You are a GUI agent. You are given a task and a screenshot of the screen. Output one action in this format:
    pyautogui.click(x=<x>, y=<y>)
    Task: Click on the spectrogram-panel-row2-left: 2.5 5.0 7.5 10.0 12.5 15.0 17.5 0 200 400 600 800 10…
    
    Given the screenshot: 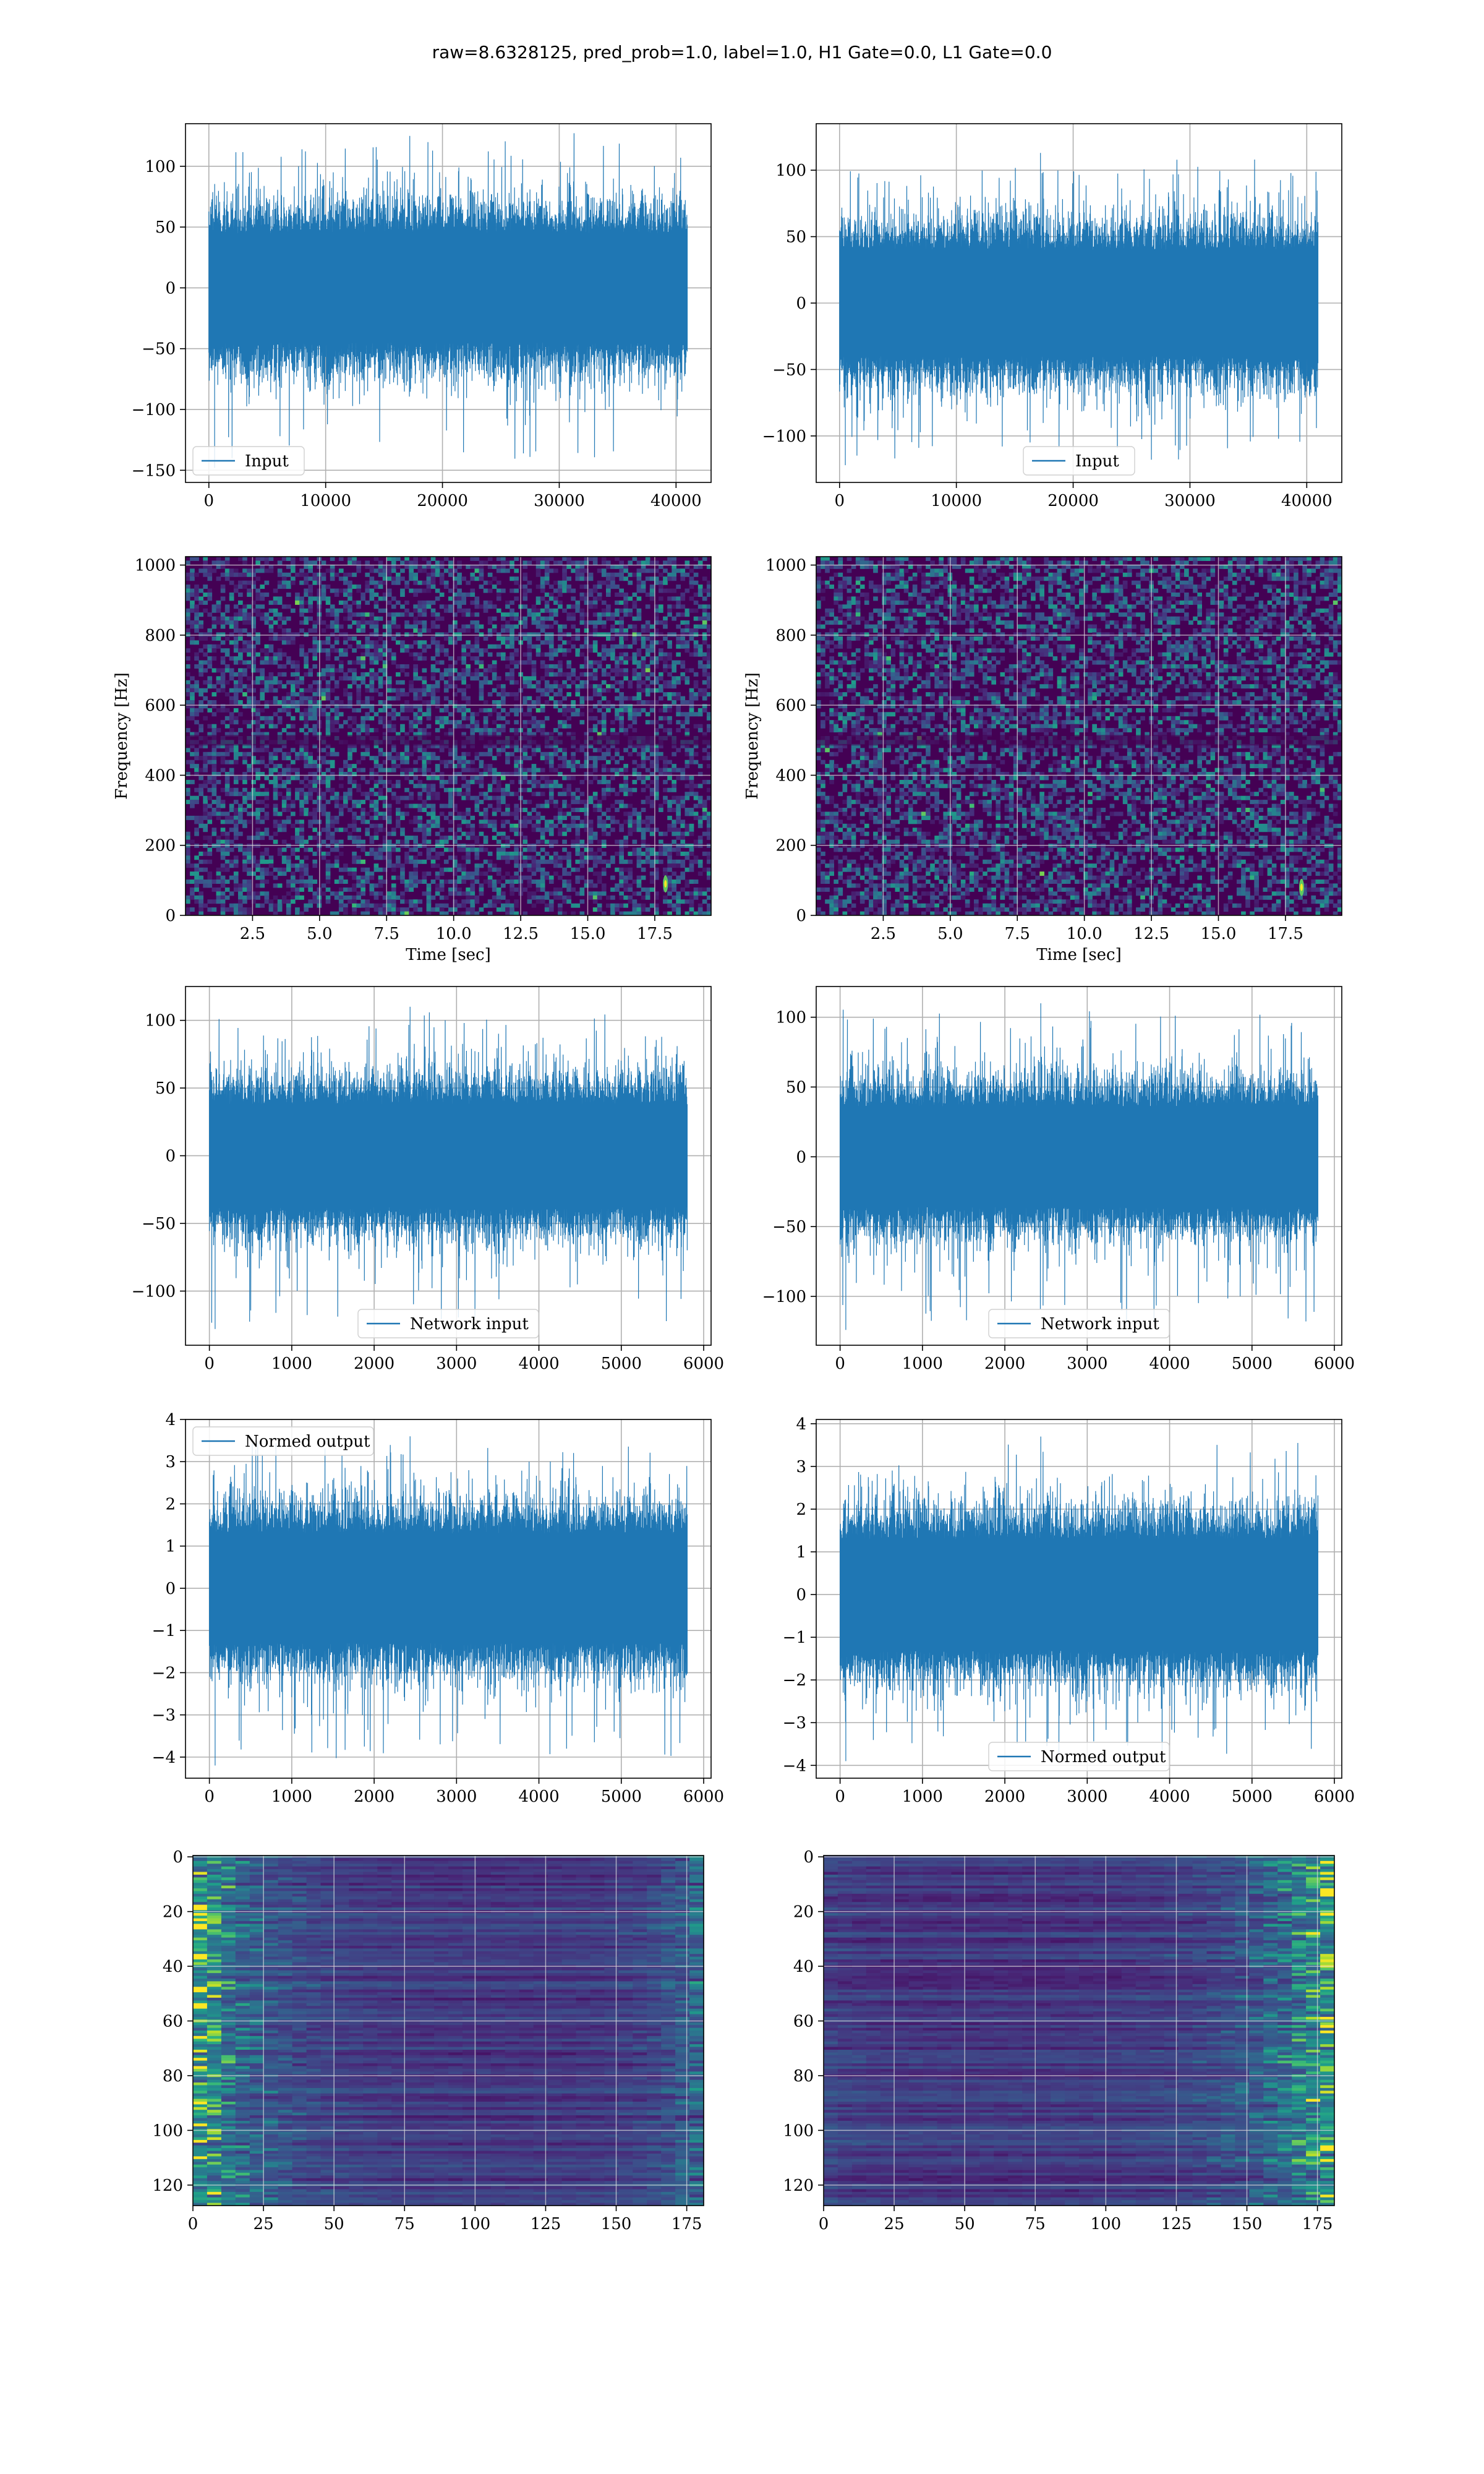 What is the action you would take?
    pyautogui.click(x=412, y=760)
    